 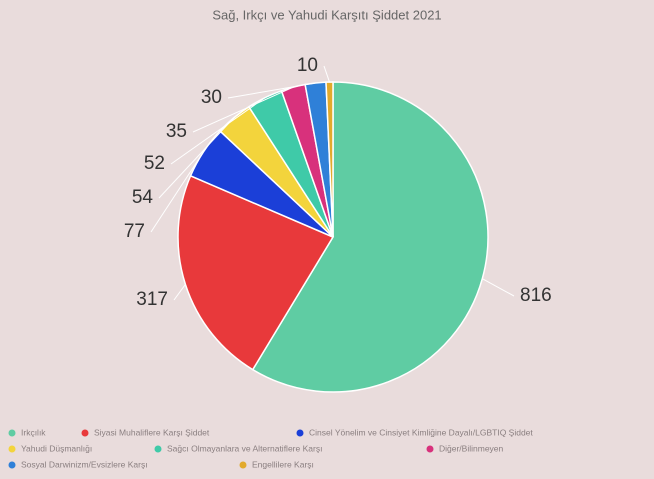 What do you see at coordinates (326, 14) in the screenshot?
I see `chart-title: Sağ, Irkçı ve Yahudi Karşıtı Şiddet 2021` at bounding box center [326, 14].